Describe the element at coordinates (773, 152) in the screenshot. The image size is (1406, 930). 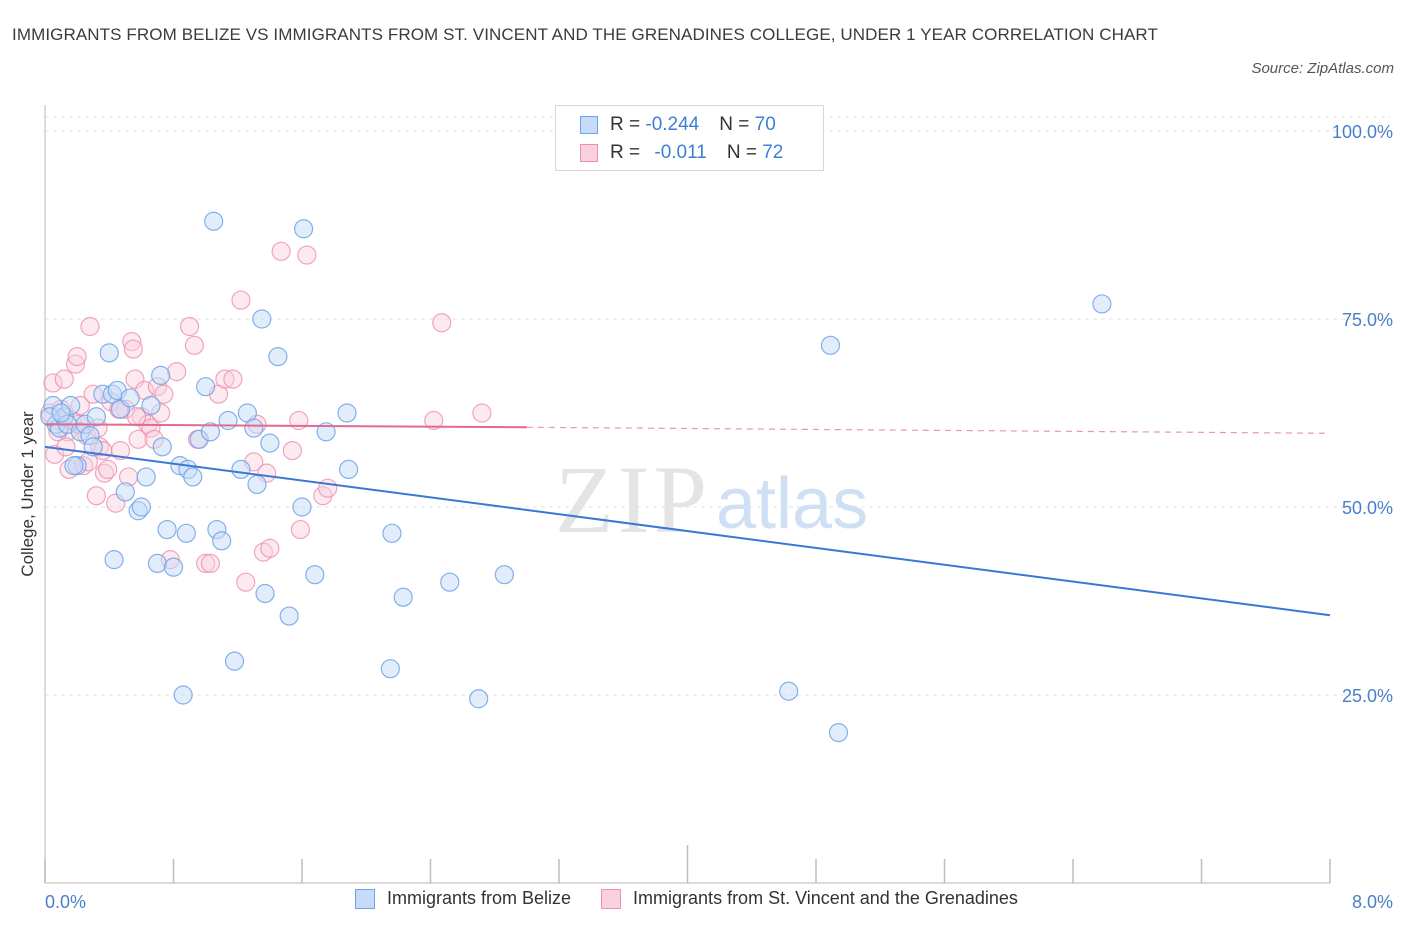
I see `legend-svg-n-value: 72` at that location.